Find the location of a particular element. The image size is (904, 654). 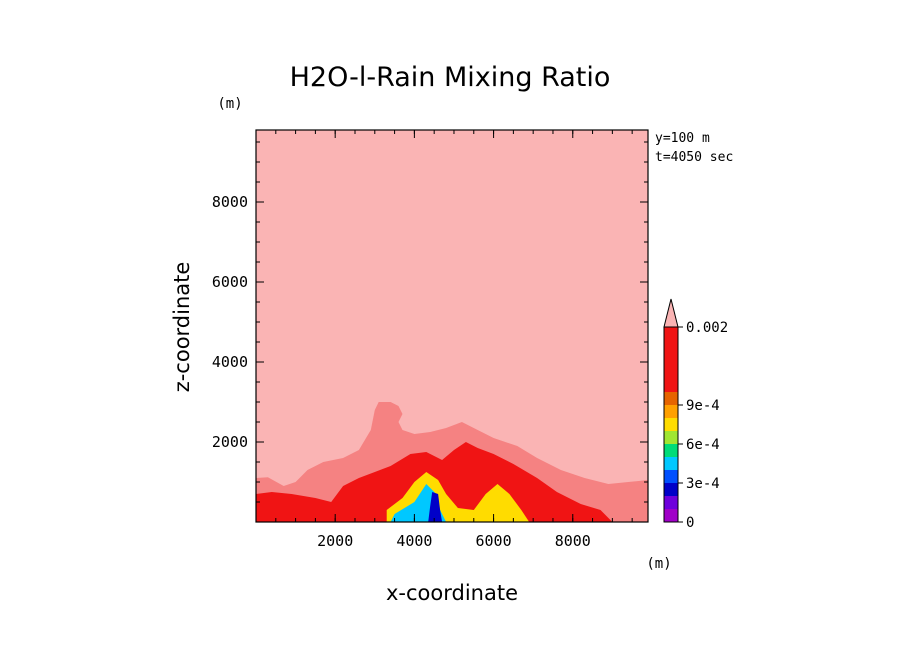

y-axis-label: z-coordinate is located at coordinates (182, 327).